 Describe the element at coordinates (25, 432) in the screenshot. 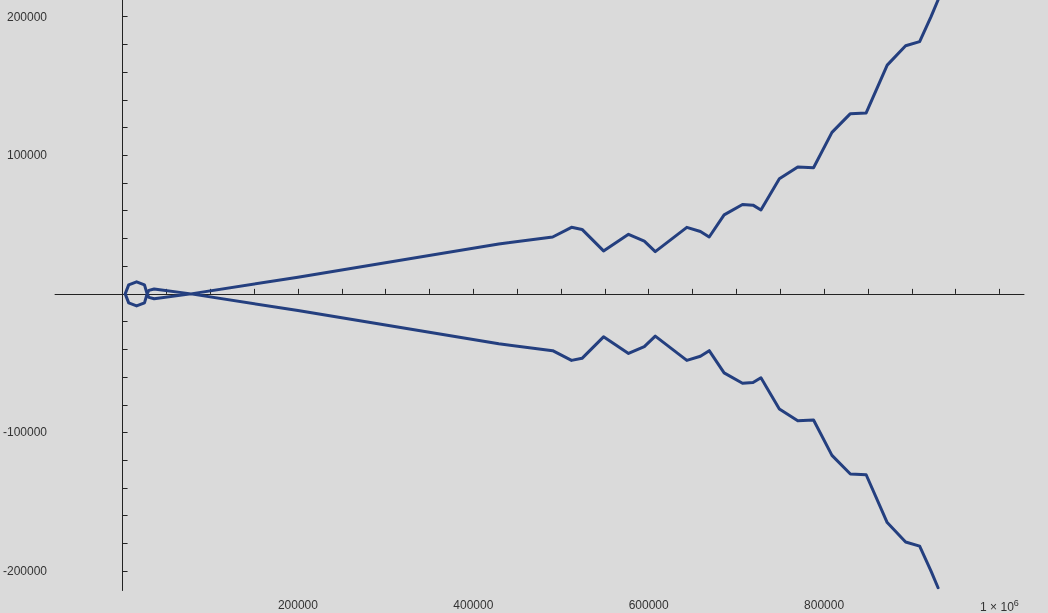

I see `y-tick-label: -100000` at that location.